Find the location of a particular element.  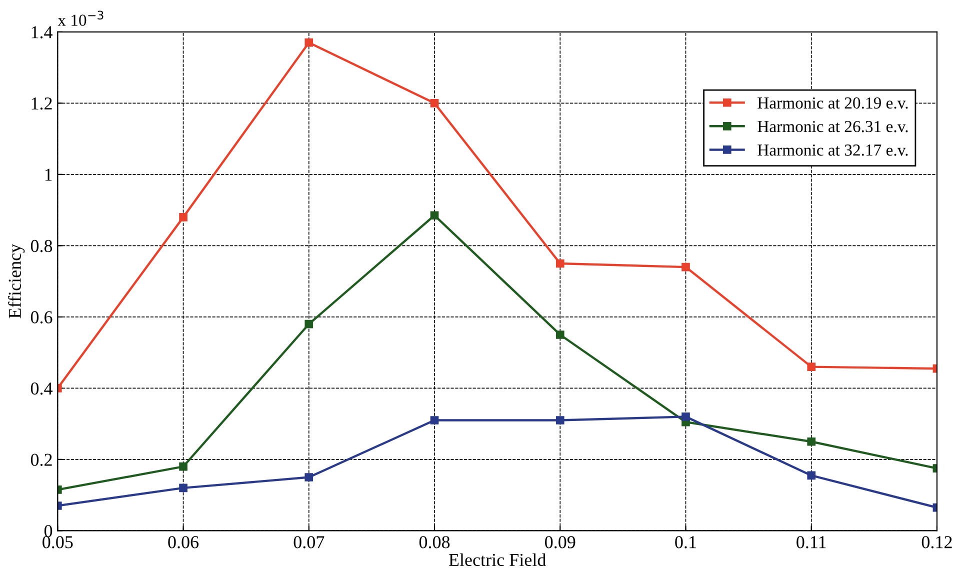

legend-label: Harmonic at 32.17 e.v. is located at coordinates (833, 150).